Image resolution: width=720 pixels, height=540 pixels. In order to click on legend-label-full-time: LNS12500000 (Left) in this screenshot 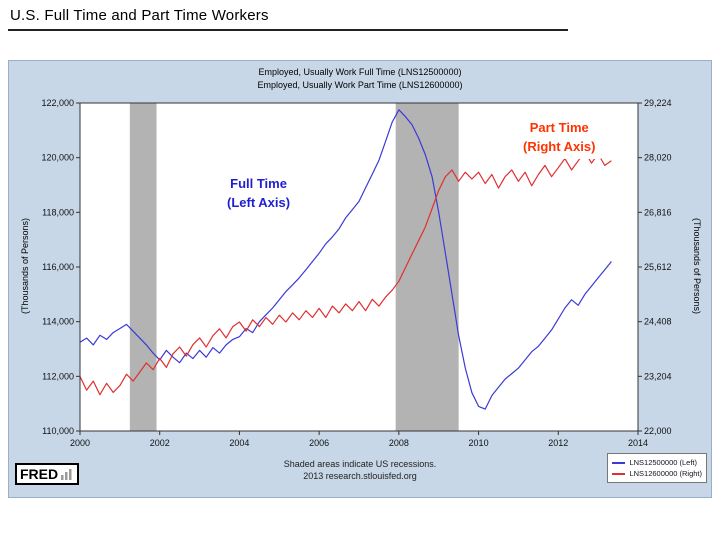, I will do `click(663, 462)`.